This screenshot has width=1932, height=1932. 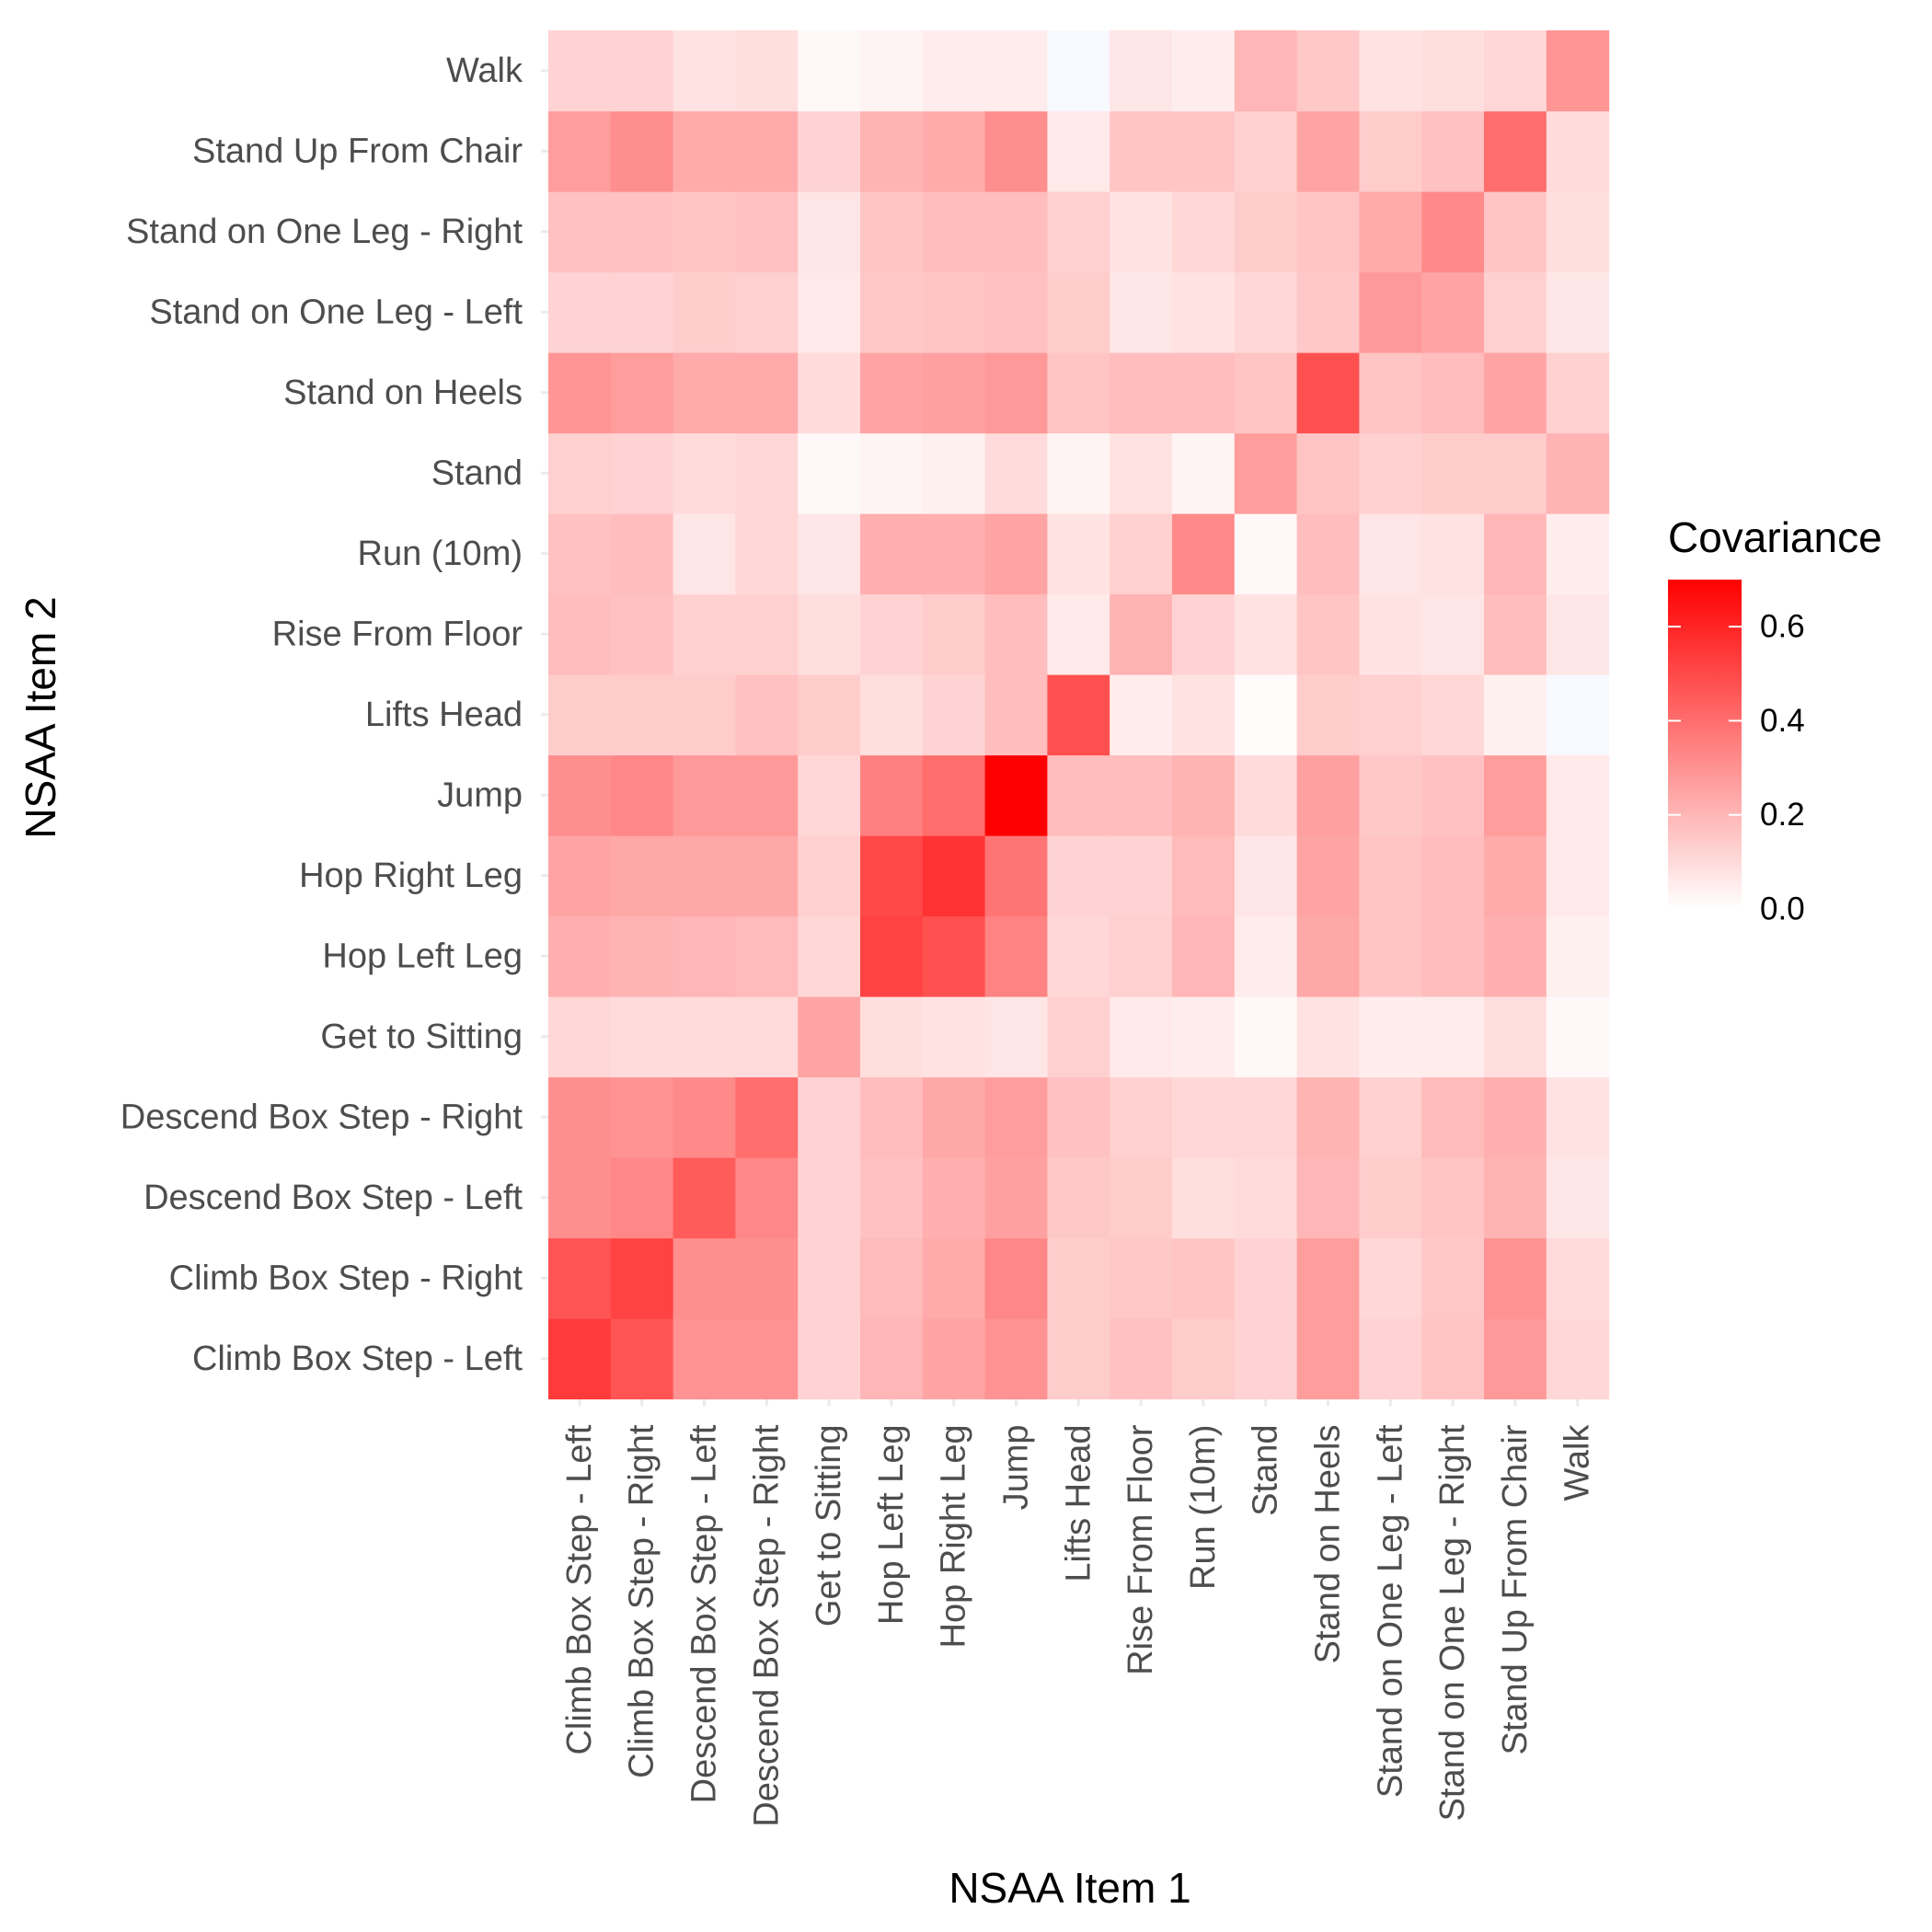 What do you see at coordinates (357, 151) in the screenshot?
I see `y-tick-label: Stand Up From Chair` at bounding box center [357, 151].